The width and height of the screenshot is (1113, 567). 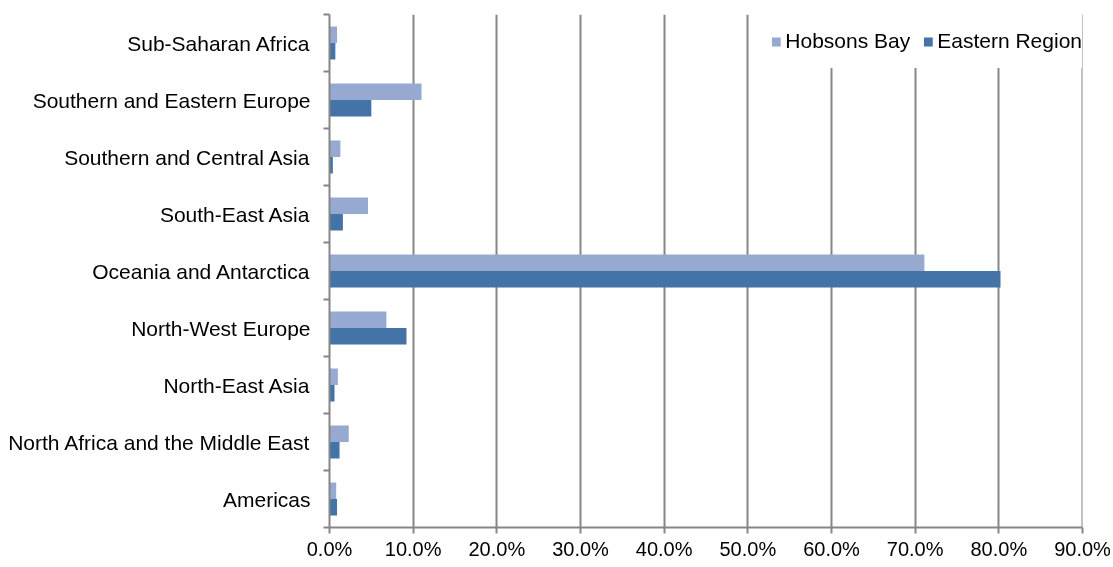 What do you see at coordinates (848, 41) in the screenshot?
I see `legend-label: Hobsons Bay` at bounding box center [848, 41].